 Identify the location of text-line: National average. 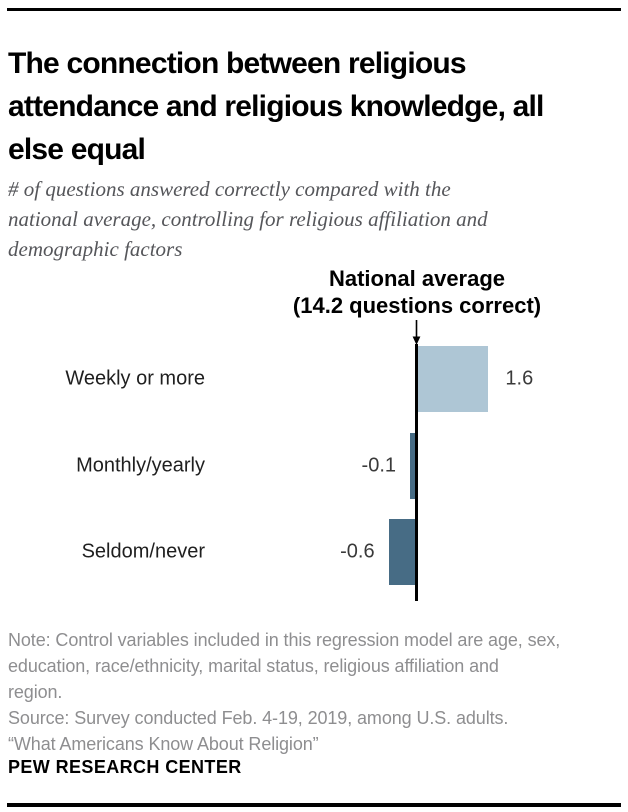
(417, 278).